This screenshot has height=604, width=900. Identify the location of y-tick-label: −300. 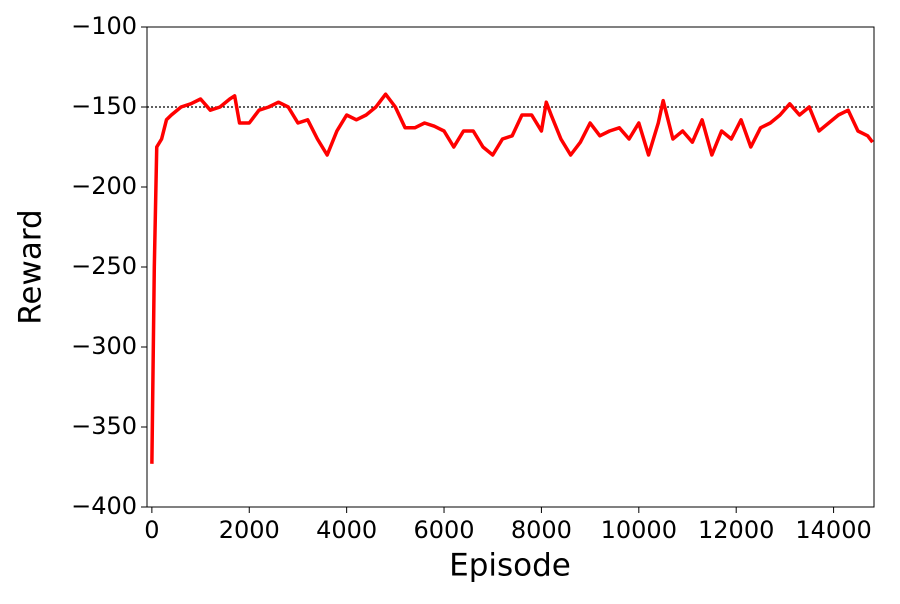
(104, 346).